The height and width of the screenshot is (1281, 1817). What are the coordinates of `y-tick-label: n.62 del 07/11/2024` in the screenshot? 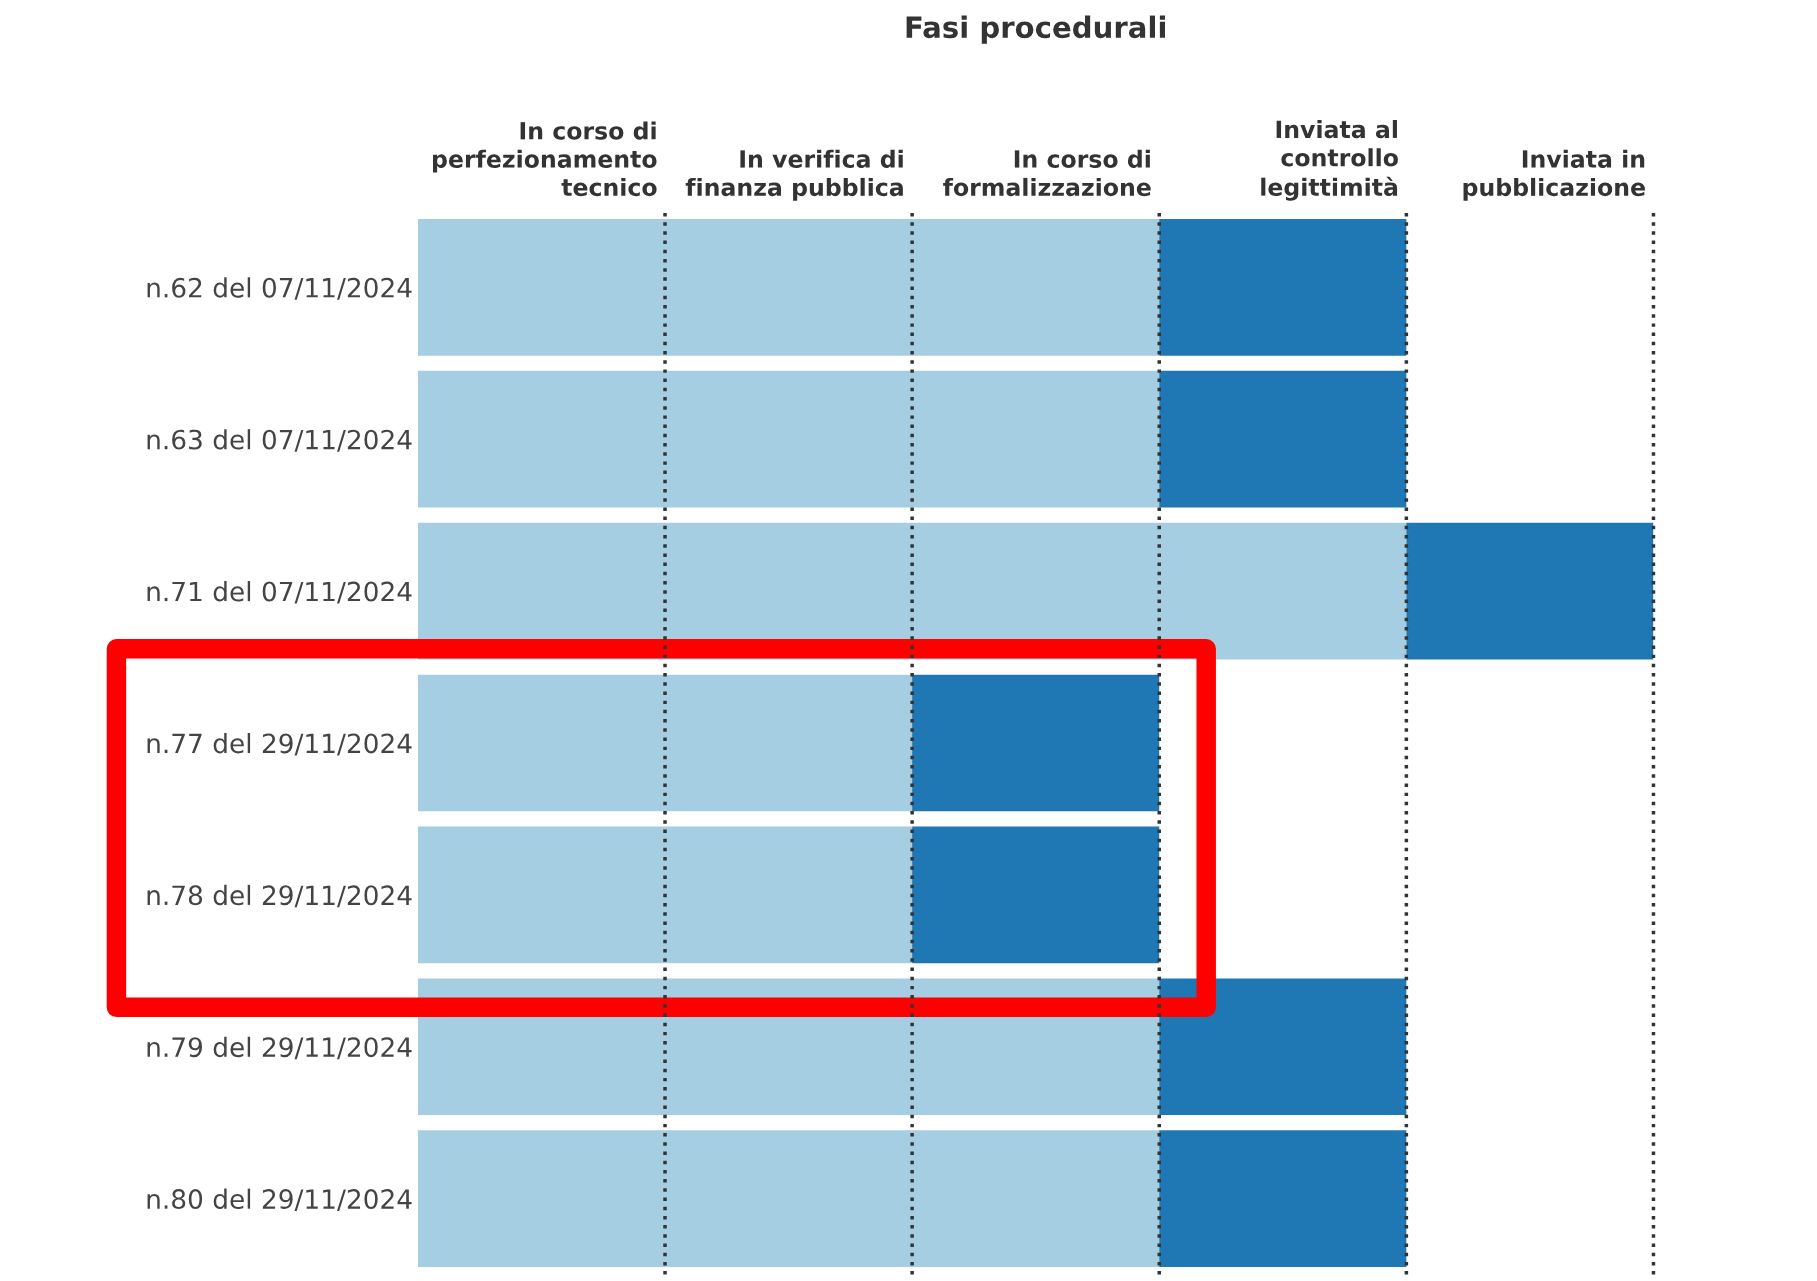 It's located at (279, 288).